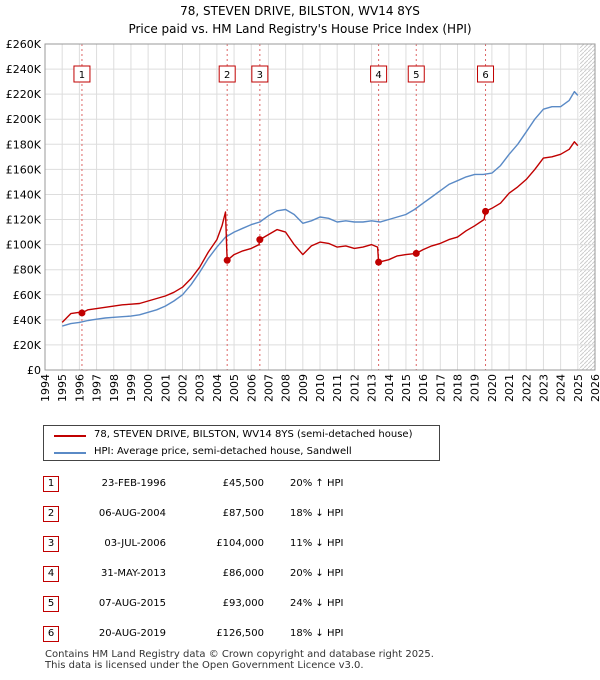 The image size is (600, 680). What do you see at coordinates (27, 345) in the screenshot?
I see `y-tick-label: £20K` at bounding box center [27, 345].